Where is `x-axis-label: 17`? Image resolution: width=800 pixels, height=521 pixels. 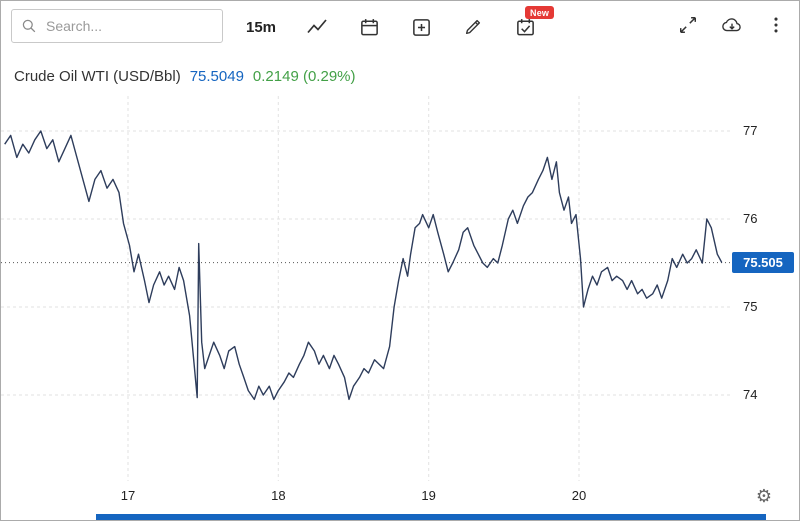
x-axis-label: 17 is located at coordinates (128, 495).